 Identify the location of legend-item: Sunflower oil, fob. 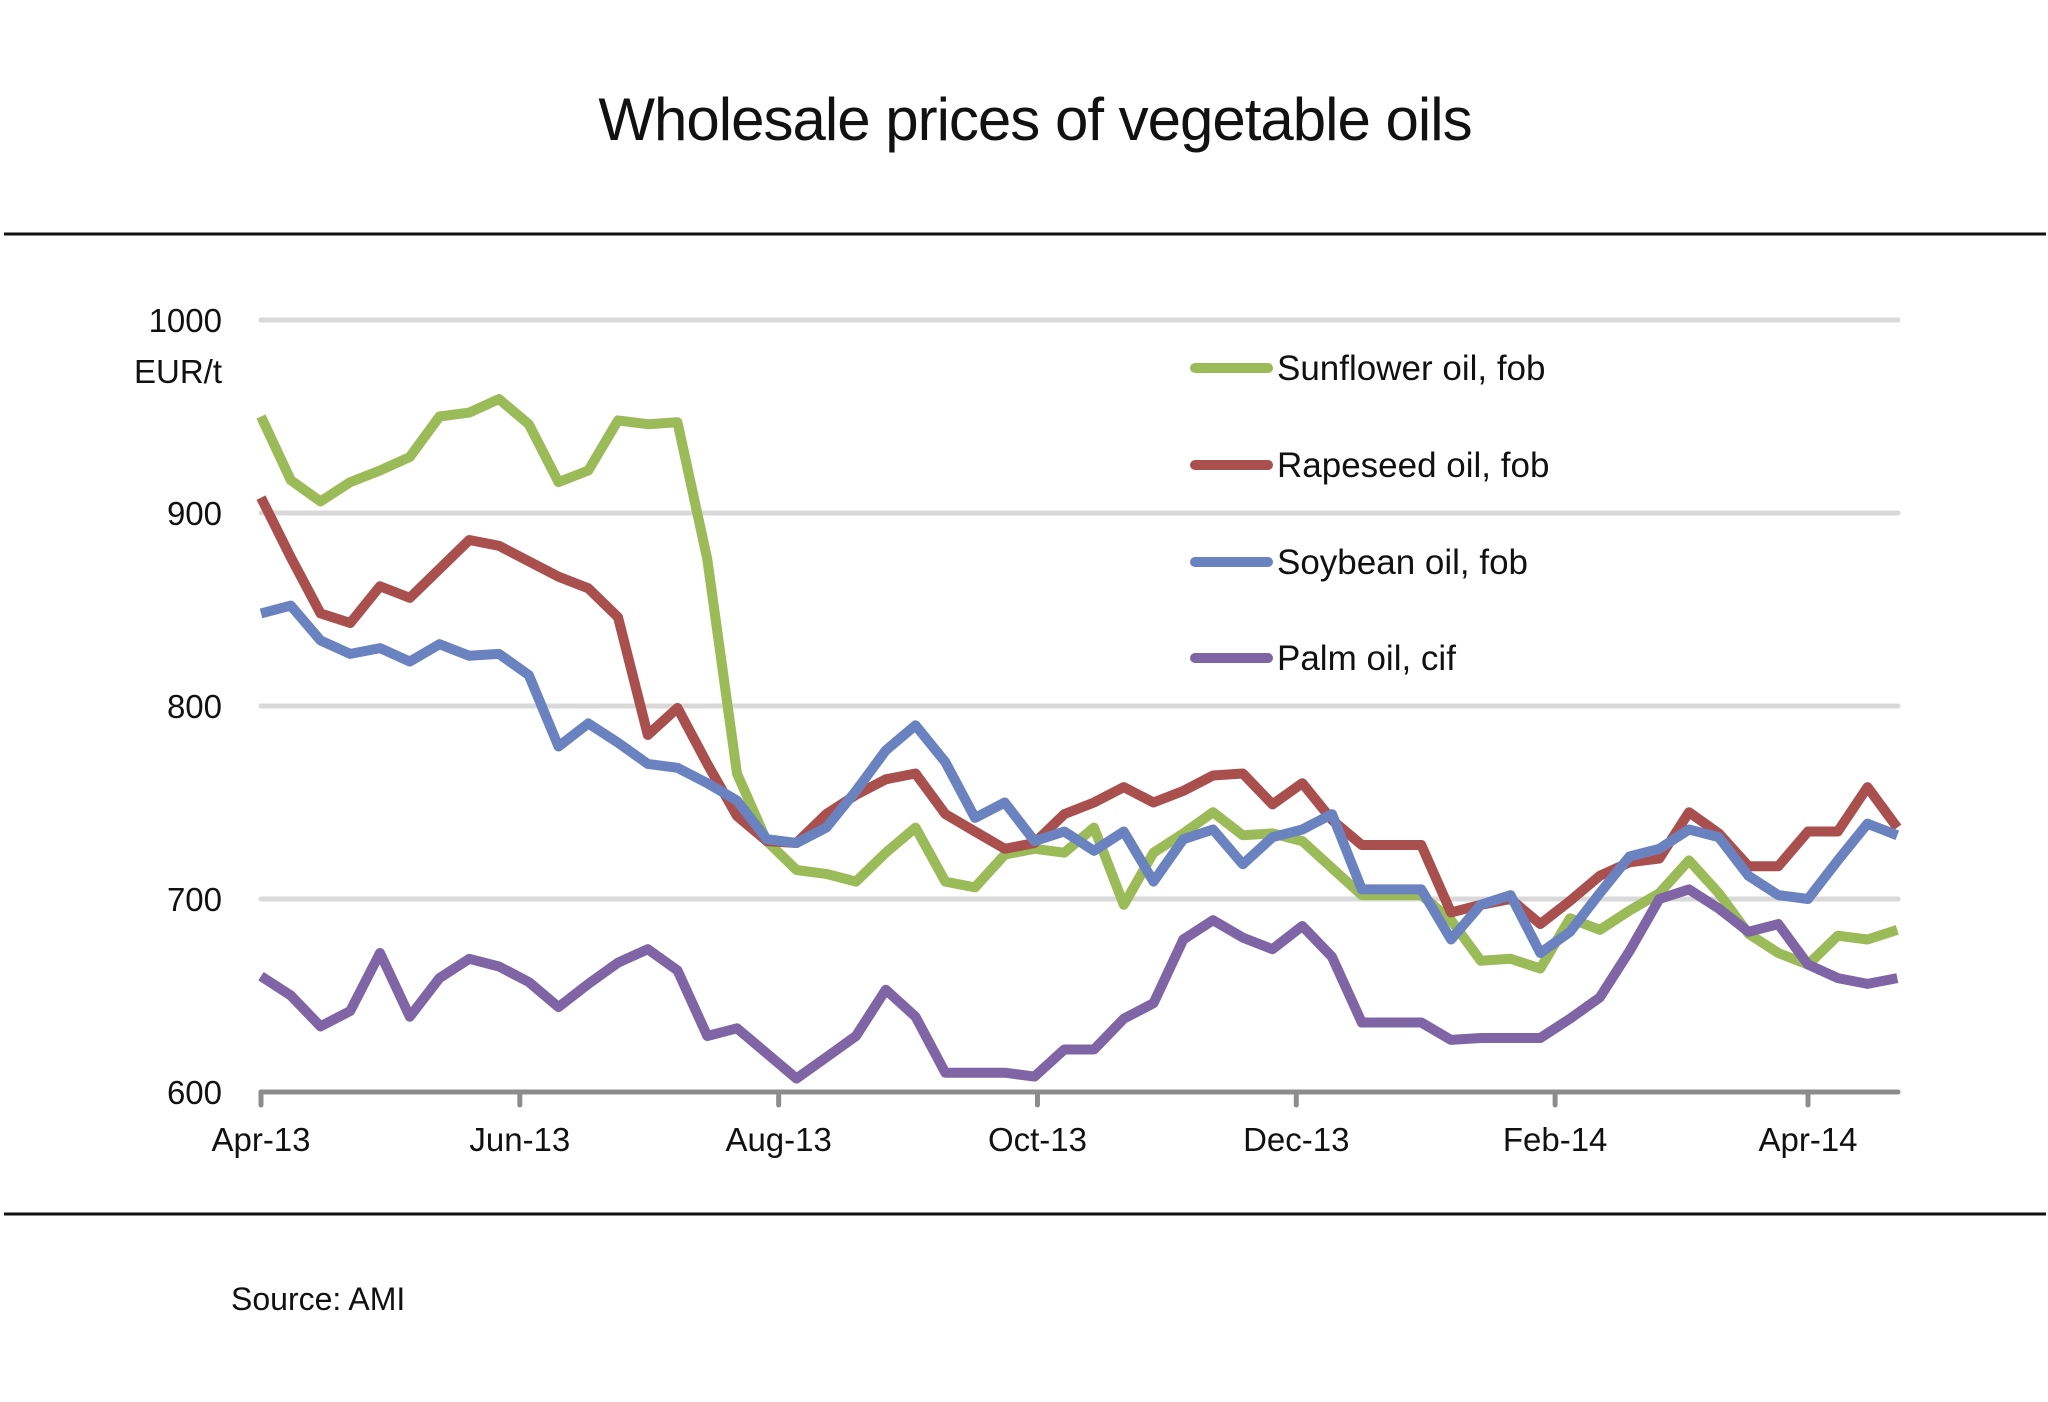
(1367, 368).